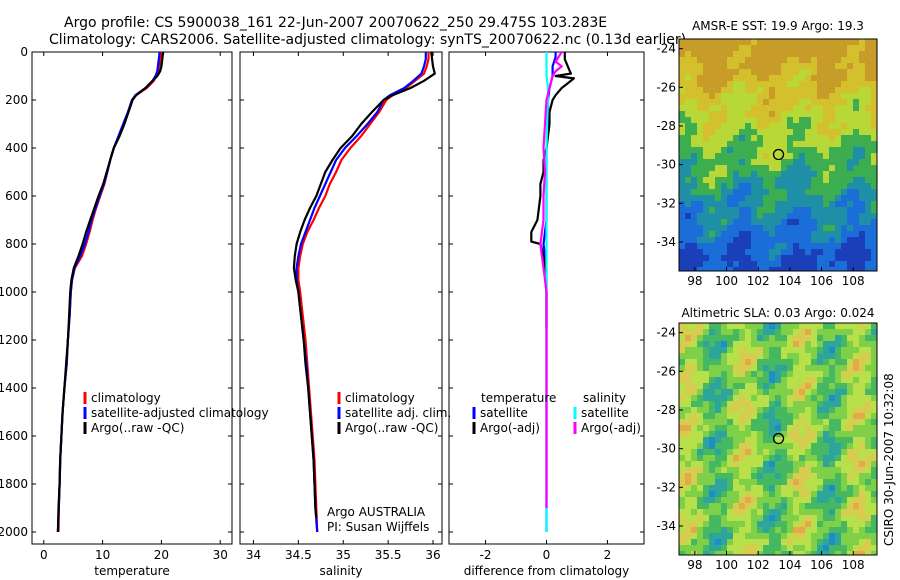  I want to click on difference-series-group, so click(553, 291).